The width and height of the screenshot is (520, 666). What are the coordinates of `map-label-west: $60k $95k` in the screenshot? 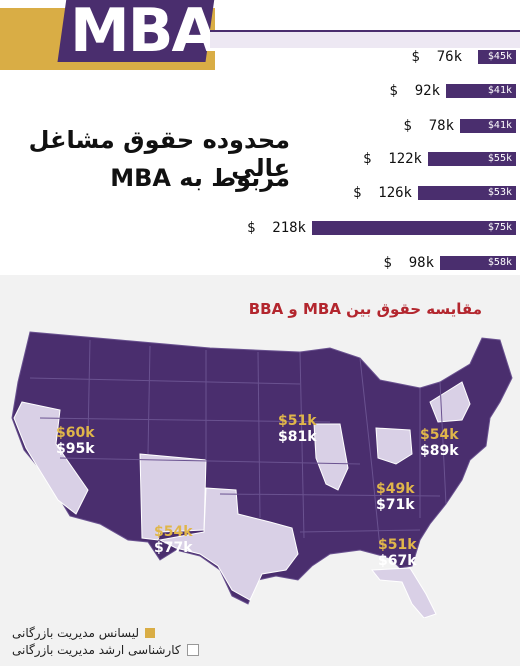 It's located at (75, 441).